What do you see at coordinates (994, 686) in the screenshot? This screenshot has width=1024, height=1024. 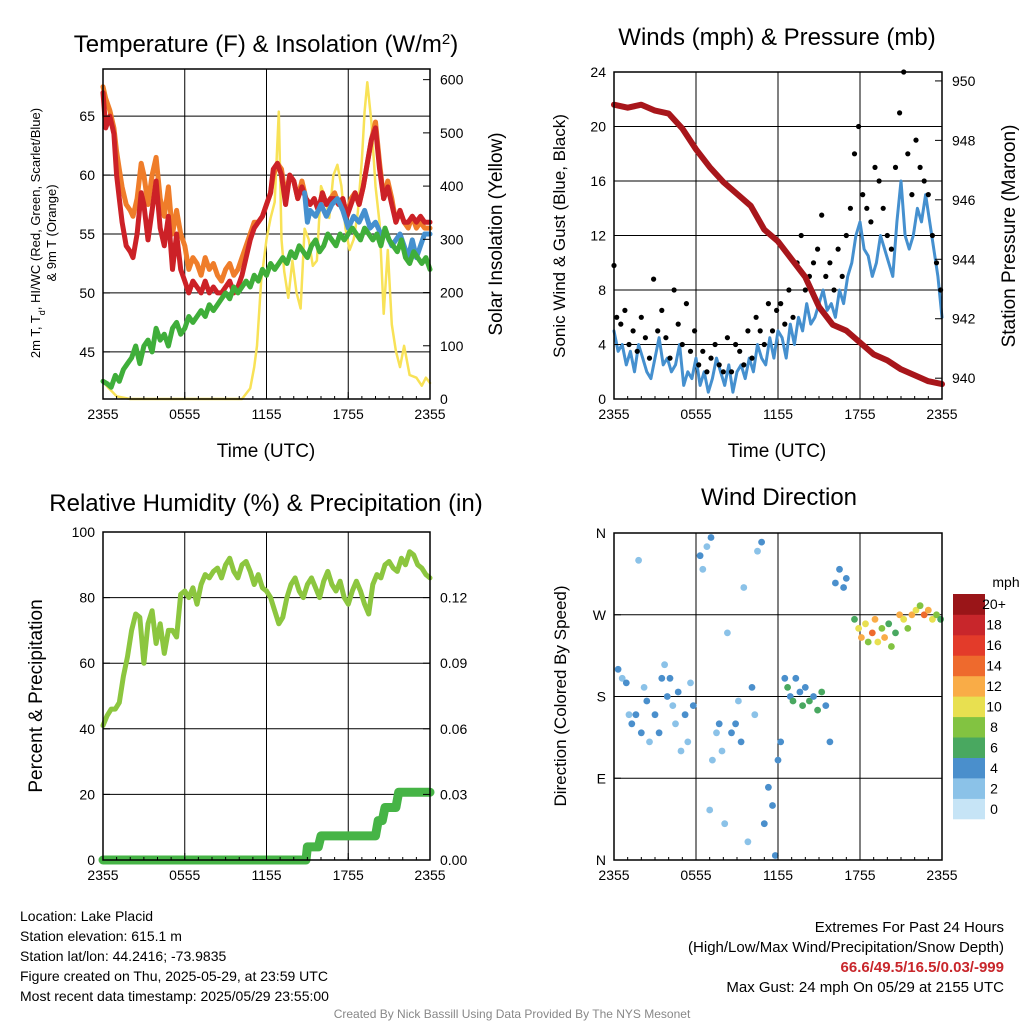 I see `colorbar-label-6: 12` at bounding box center [994, 686].